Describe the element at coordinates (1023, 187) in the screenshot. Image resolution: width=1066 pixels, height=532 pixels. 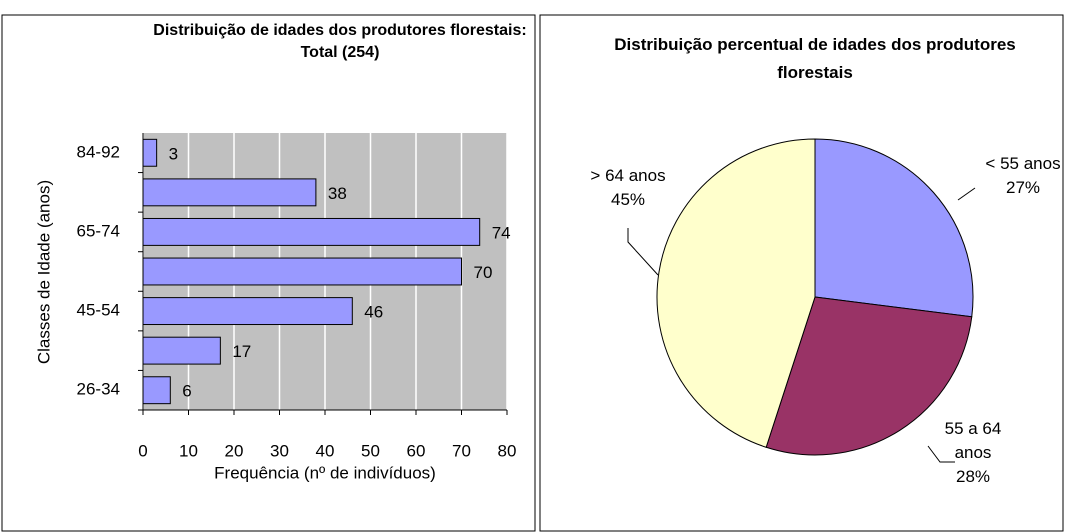
I see `pie-value-label: 27%` at that location.